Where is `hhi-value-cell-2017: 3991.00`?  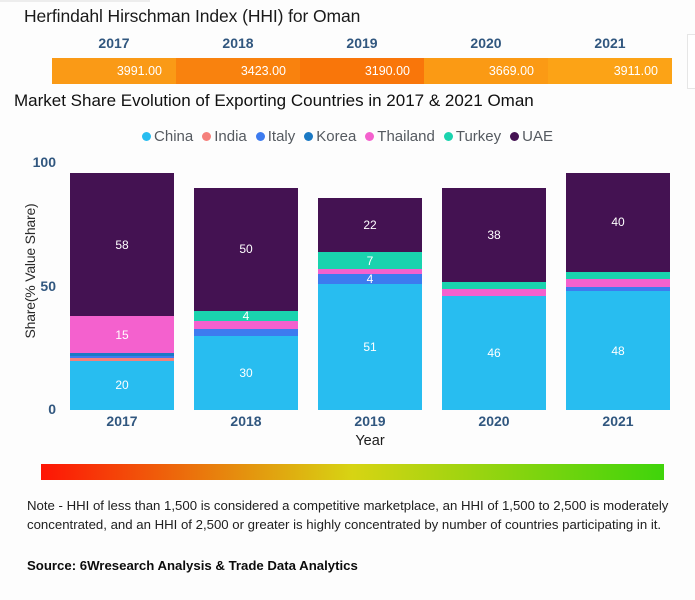
hhi-value-cell-2017: 3991.00 is located at coordinates (114, 71).